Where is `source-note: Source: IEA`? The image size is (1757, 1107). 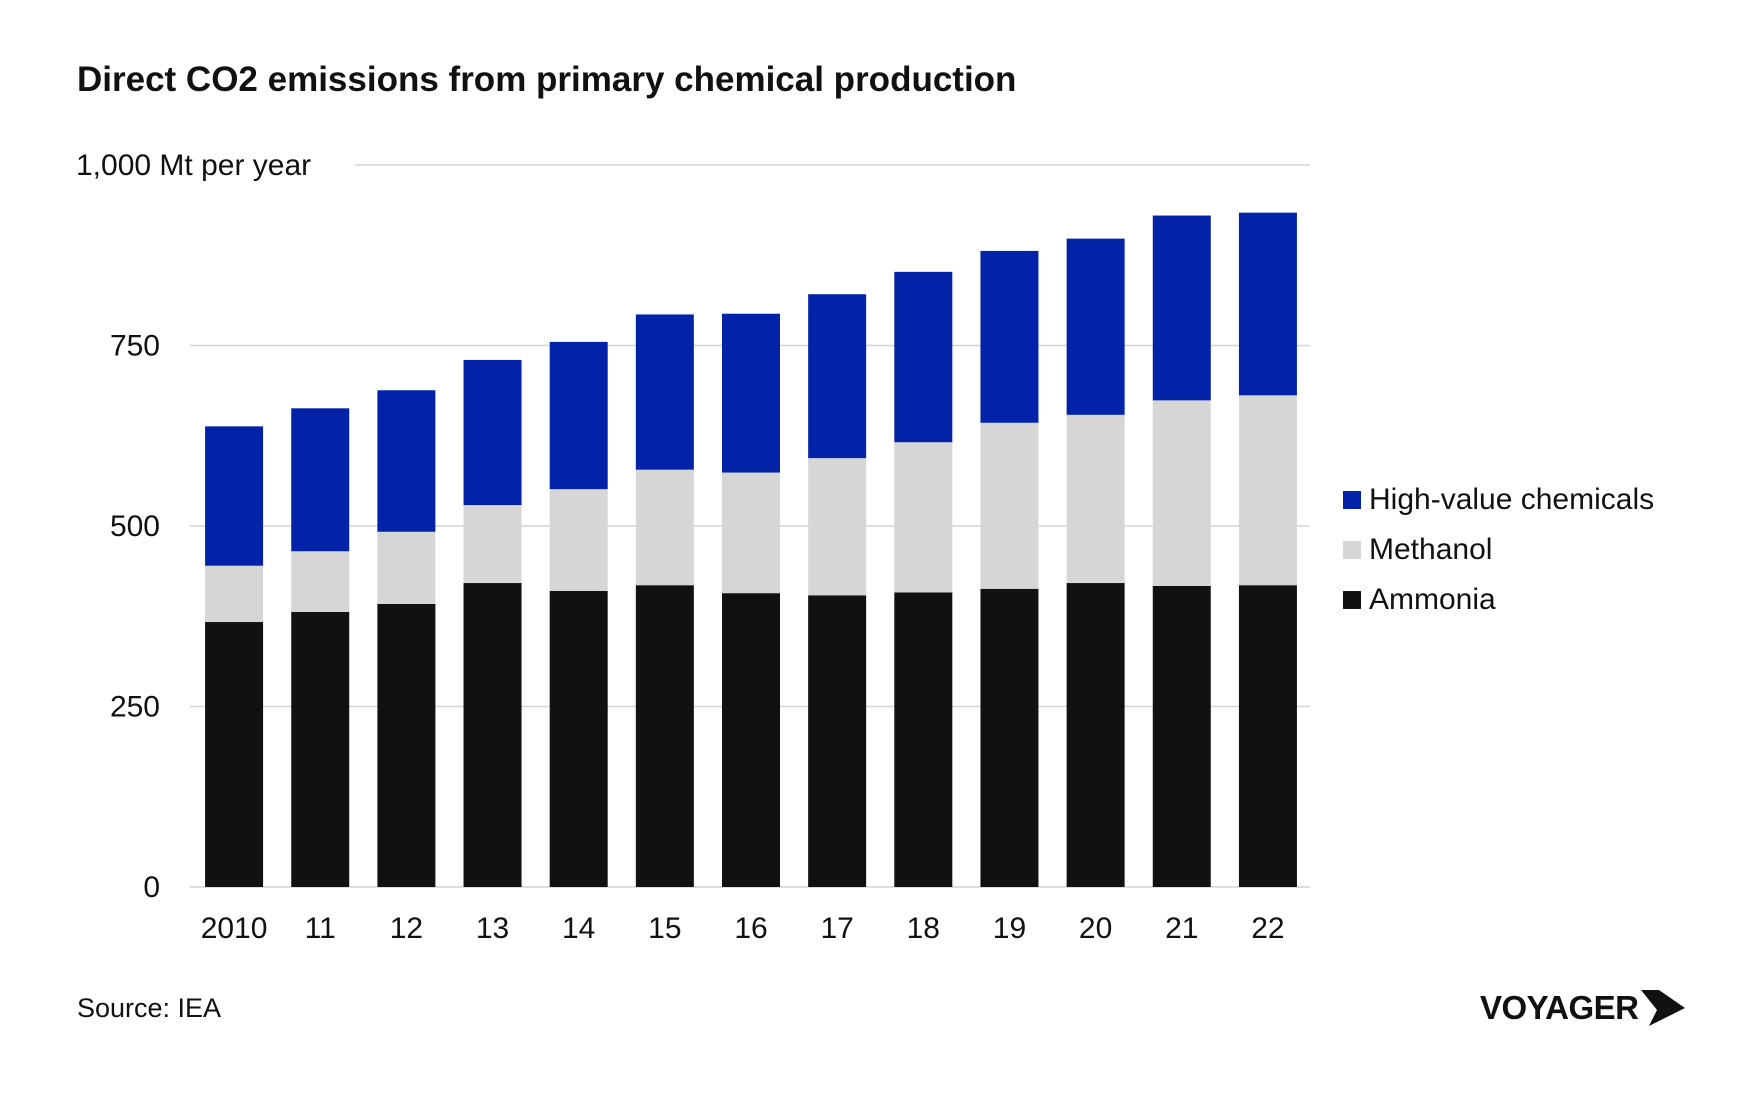 source-note: Source: IEA is located at coordinates (149, 1008).